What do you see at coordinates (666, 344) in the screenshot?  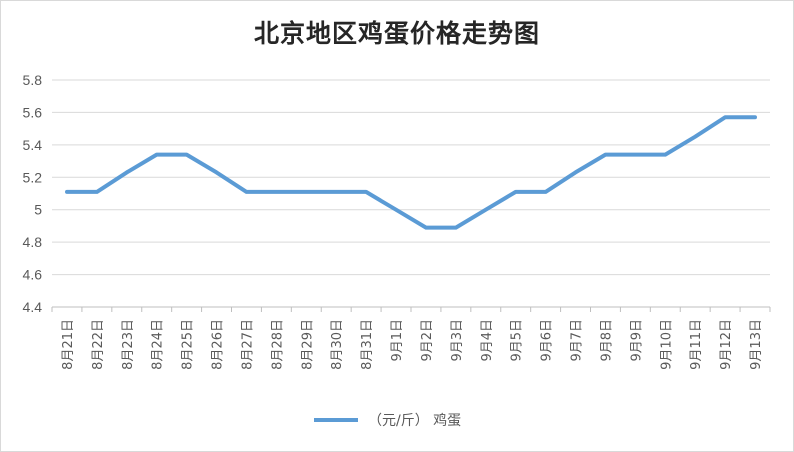 I see `x-tick-label: 9月10日` at bounding box center [666, 344].